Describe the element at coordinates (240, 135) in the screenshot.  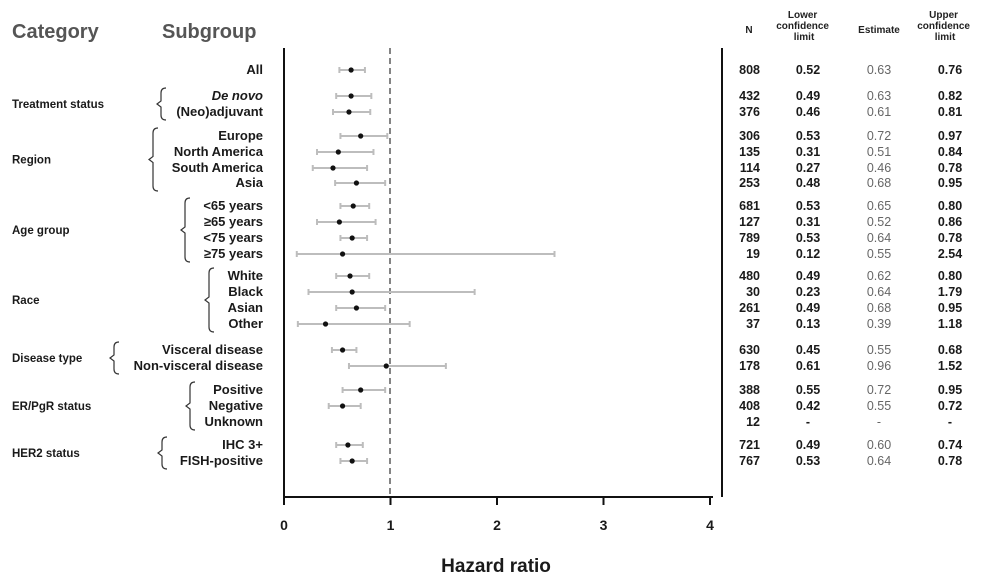
I see `subgroup-label: Europe` at that location.